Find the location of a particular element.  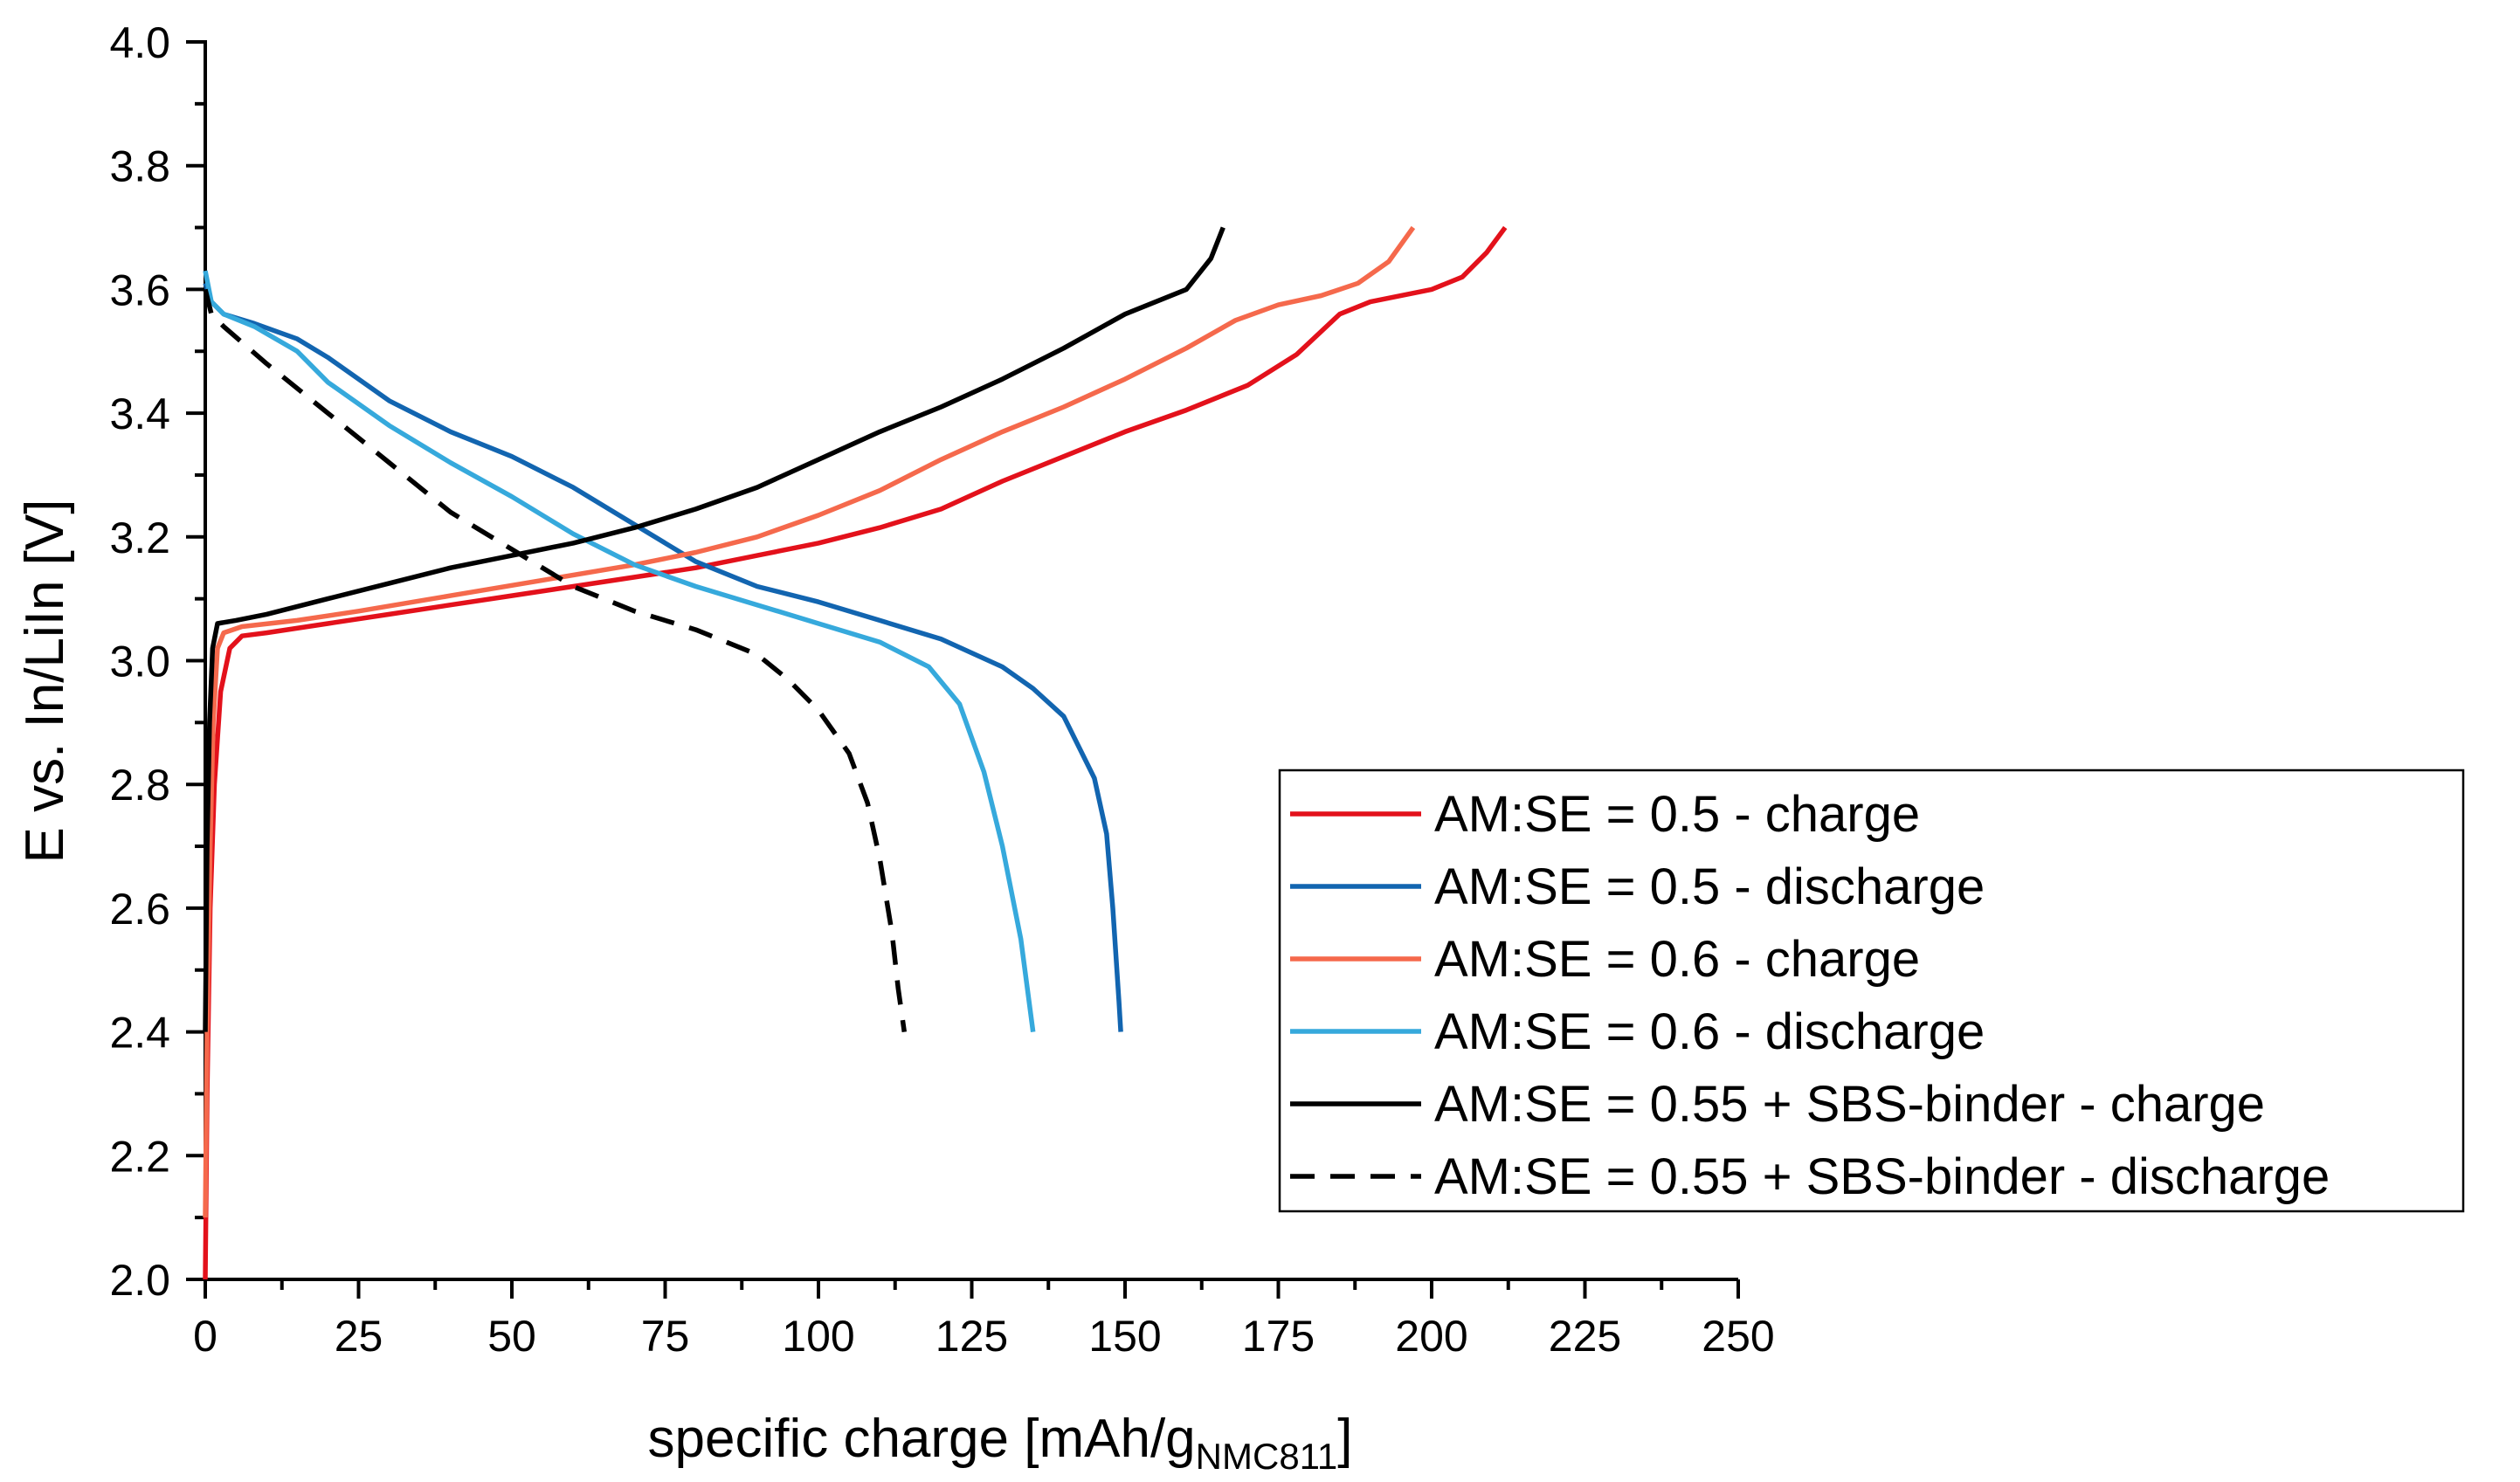

legend-label-2: AM:SE = 0.5 - discharge is located at coordinates (1709, 887).